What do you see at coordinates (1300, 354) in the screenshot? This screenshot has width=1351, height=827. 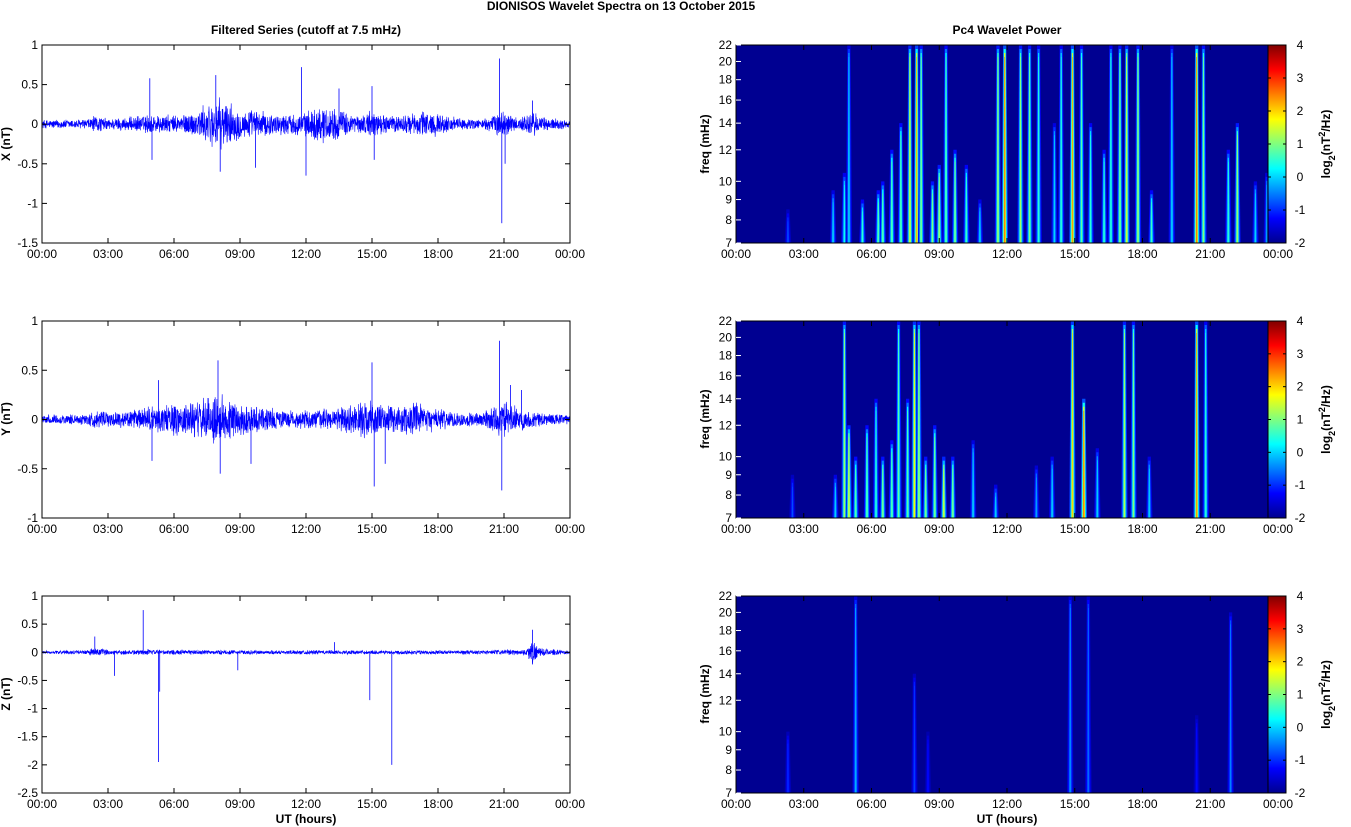 I see `colorbar-tick-label: 3` at bounding box center [1300, 354].